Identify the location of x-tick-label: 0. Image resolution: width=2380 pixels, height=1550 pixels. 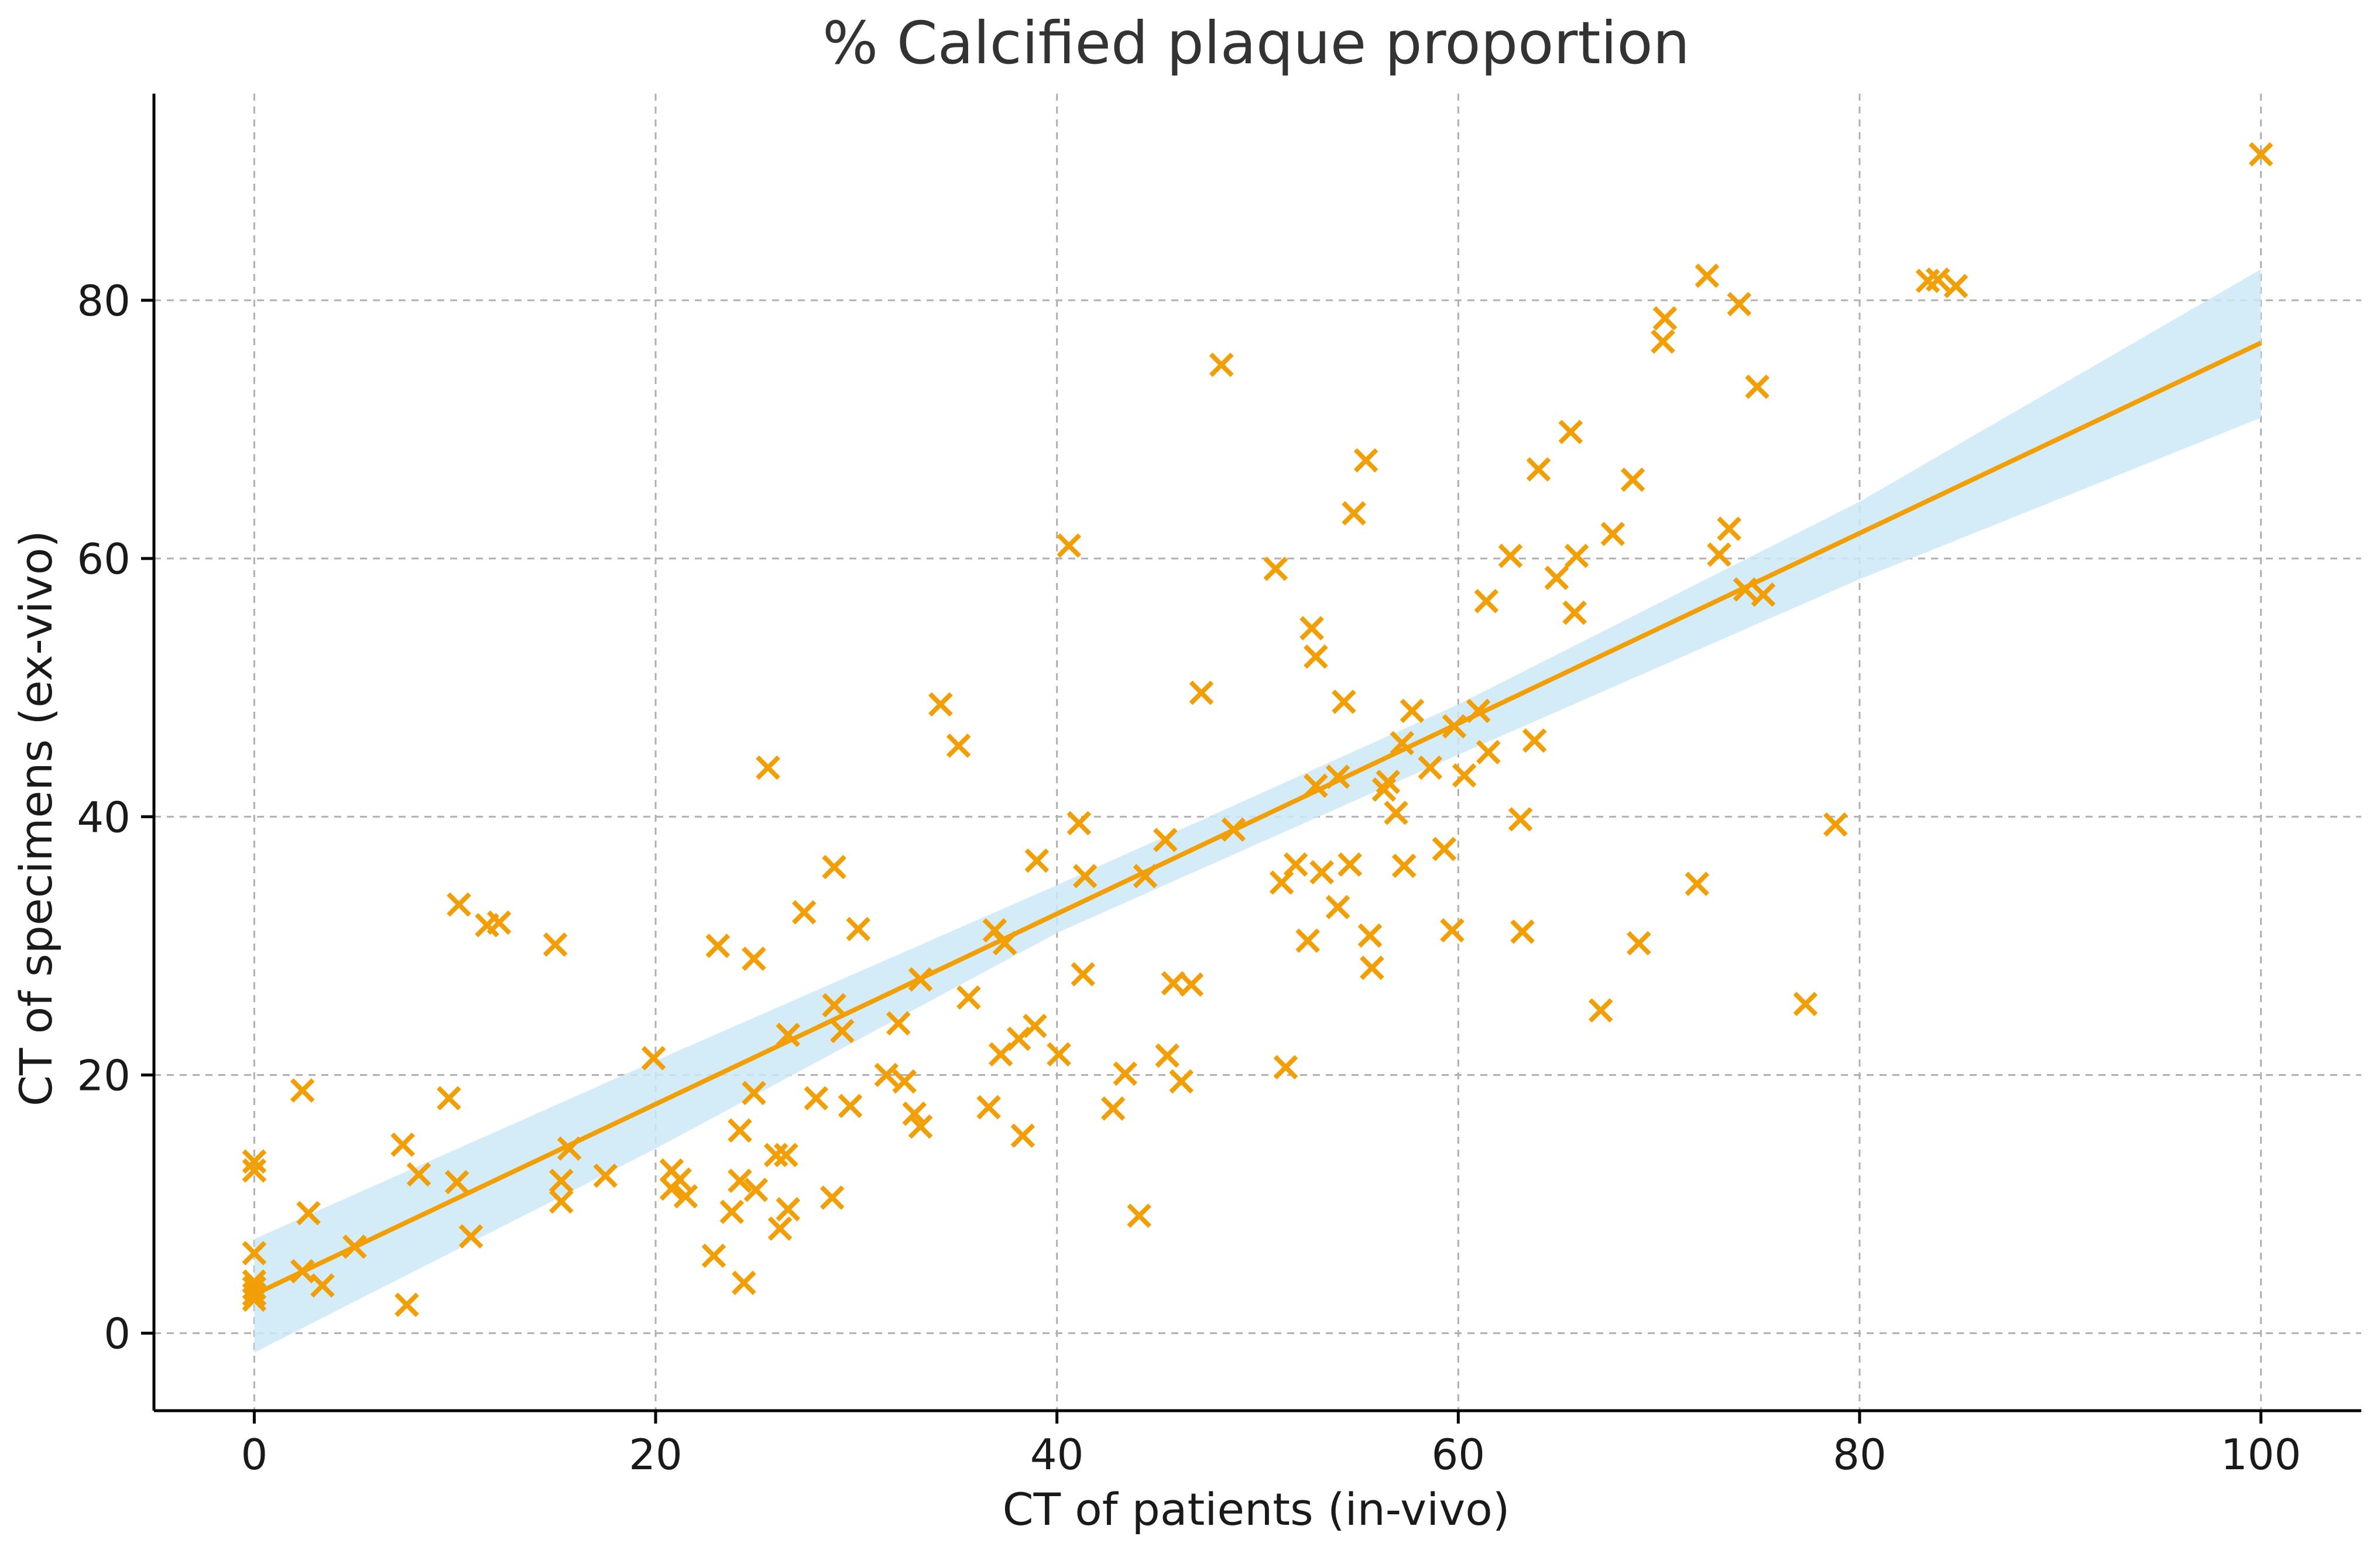
(254, 1454).